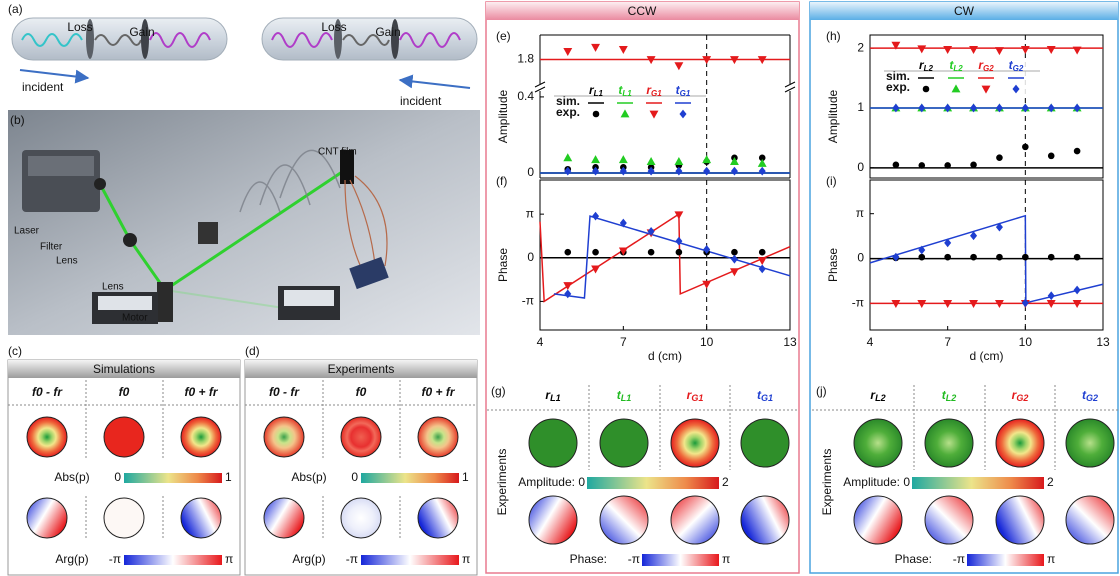 This screenshot has width=1120, height=576. Describe the element at coordinates (71, 477) in the screenshot. I see `colorbar-label: Abs(p)` at that location.